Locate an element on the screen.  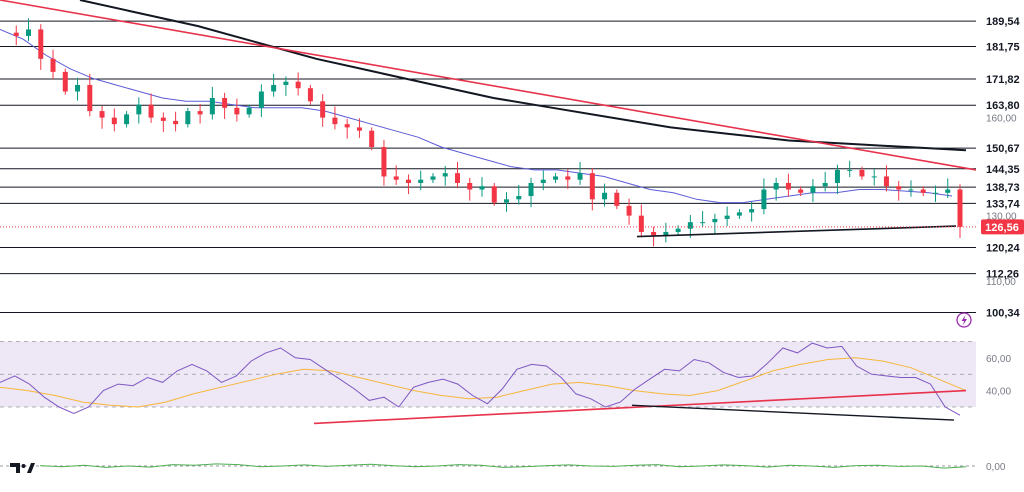
support-trendline is located at coordinates (796, 231).